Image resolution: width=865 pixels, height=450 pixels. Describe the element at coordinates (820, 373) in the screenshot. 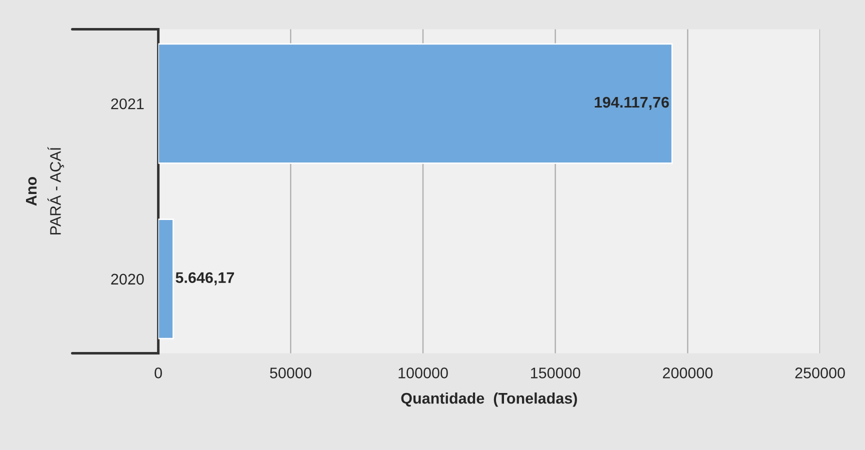

I see `x-tick-label: 250000` at that location.